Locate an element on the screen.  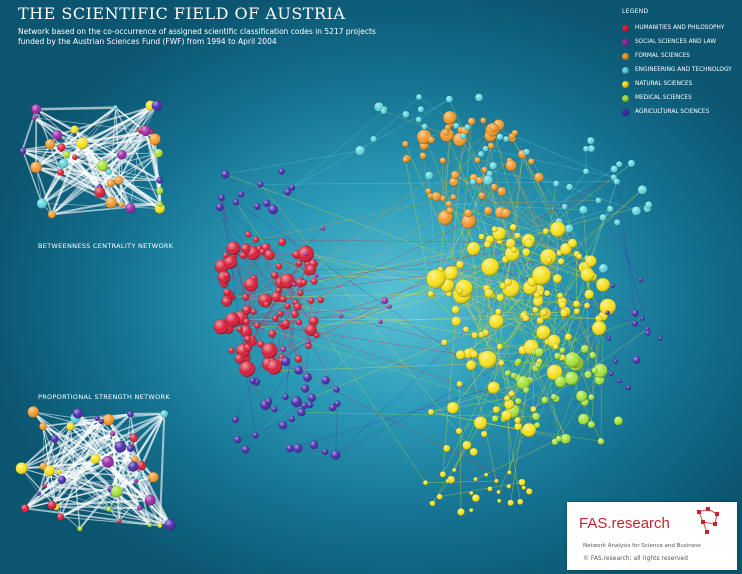
betweenness-network-label: BETWEENNESS CENTRALITY NETWORK is located at coordinates (106, 246).